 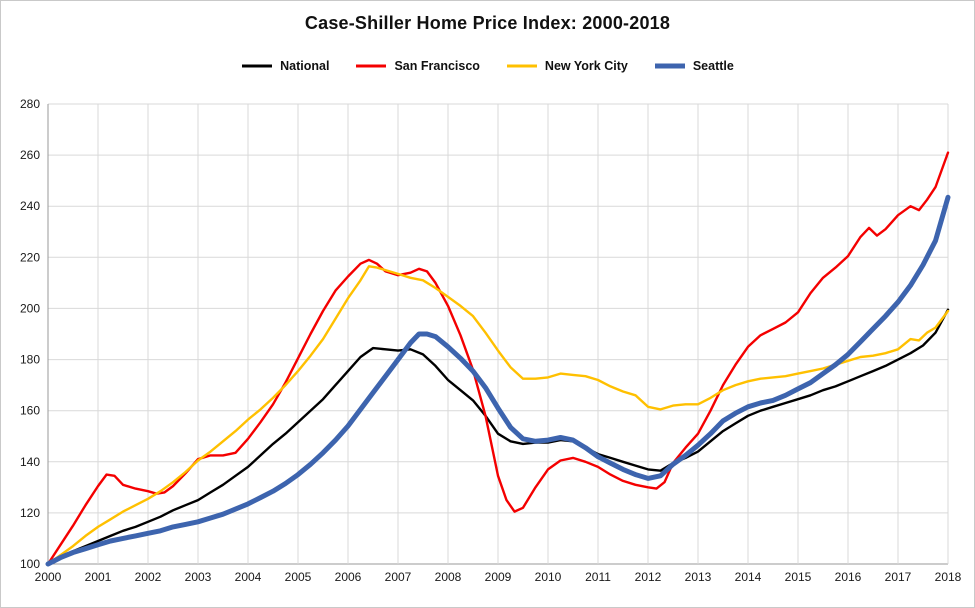 I want to click on x-tick-label: 2015, so click(x=798, y=577).